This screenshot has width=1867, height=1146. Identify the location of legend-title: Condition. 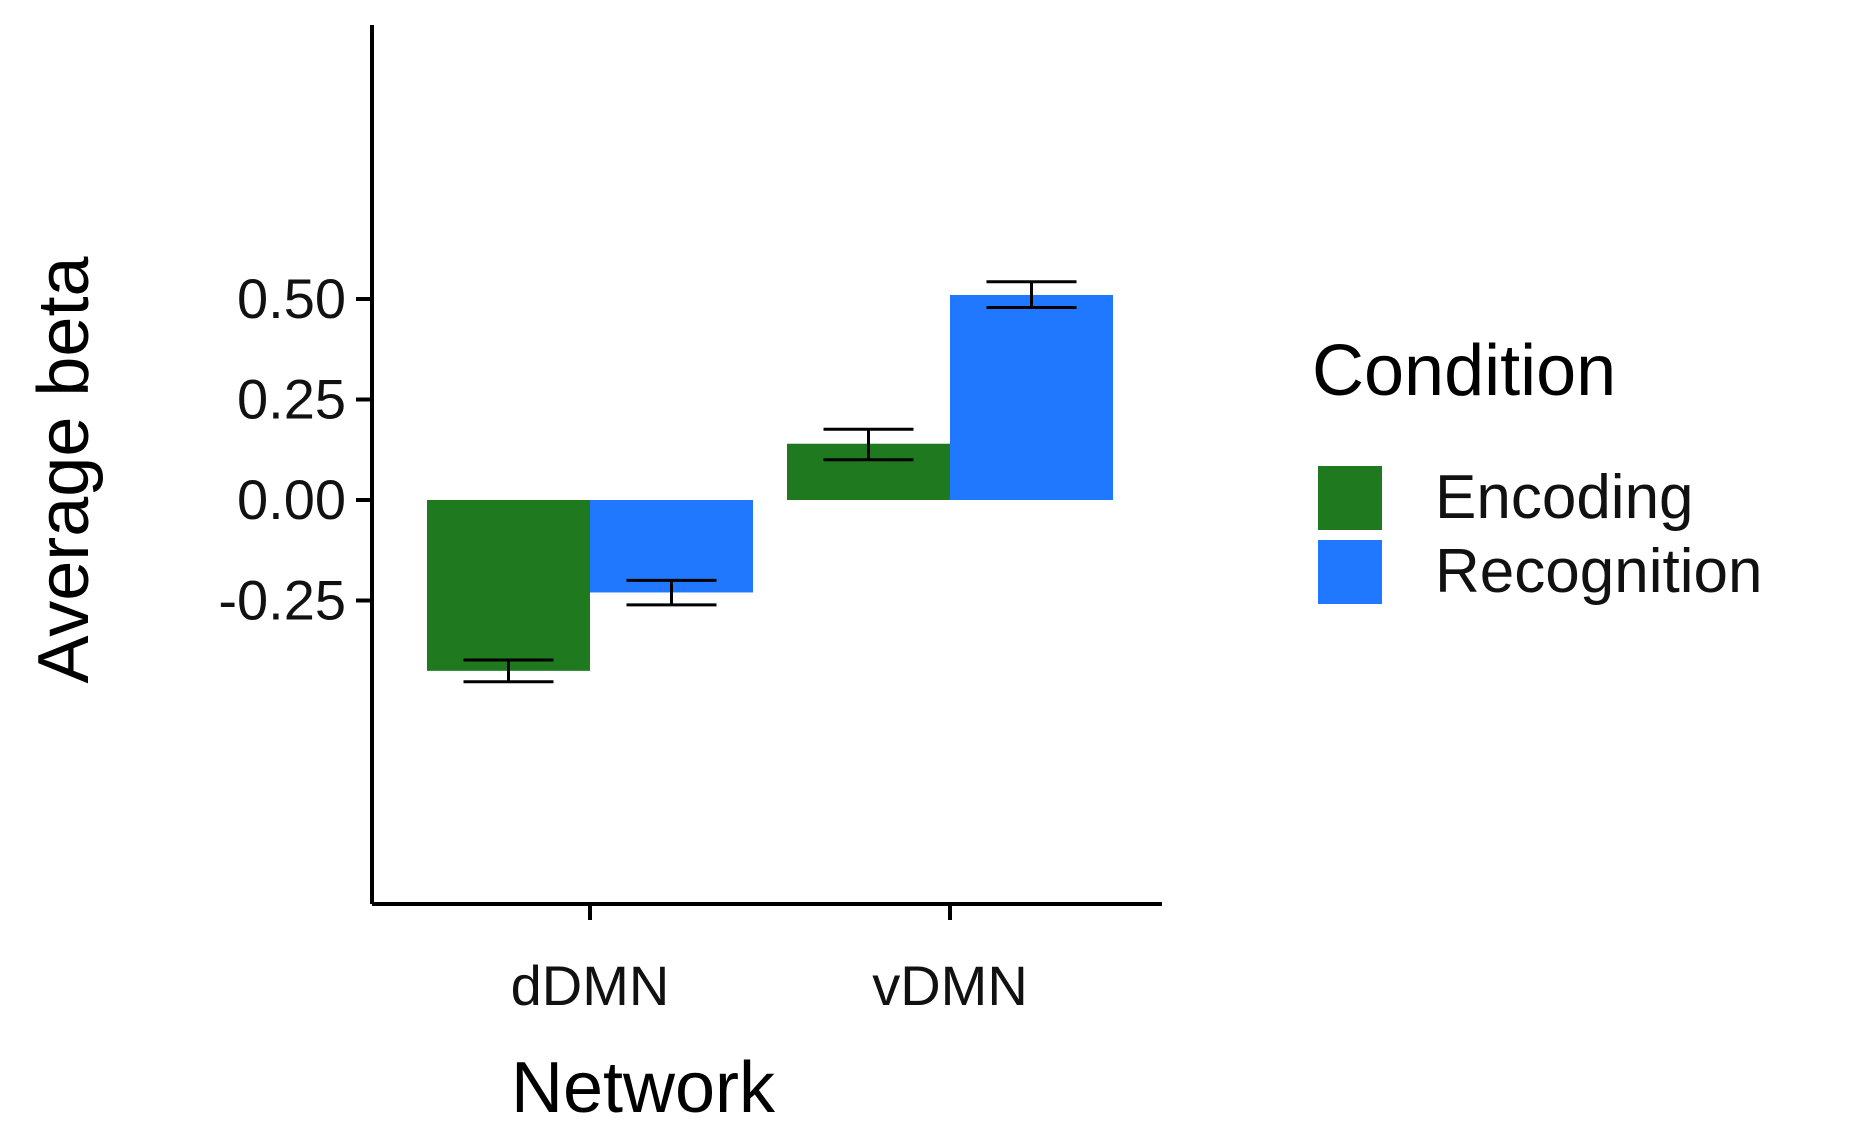
(1464, 371).